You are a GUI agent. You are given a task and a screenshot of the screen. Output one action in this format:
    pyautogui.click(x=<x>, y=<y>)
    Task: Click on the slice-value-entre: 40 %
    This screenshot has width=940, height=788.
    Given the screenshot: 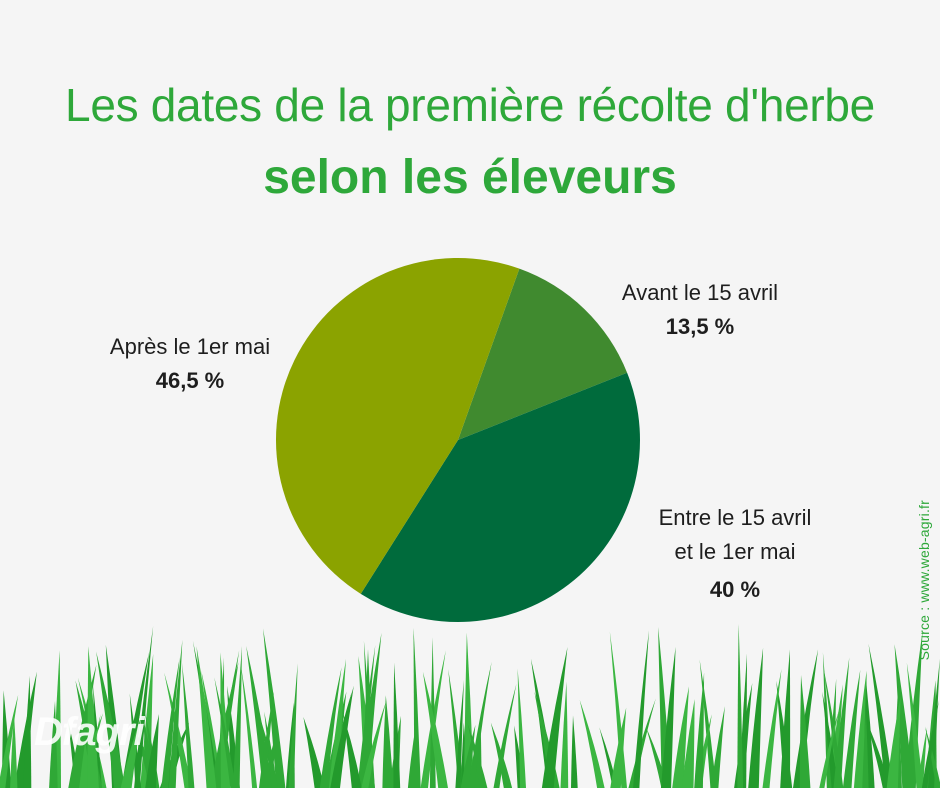 What is the action you would take?
    pyautogui.click(x=735, y=589)
    